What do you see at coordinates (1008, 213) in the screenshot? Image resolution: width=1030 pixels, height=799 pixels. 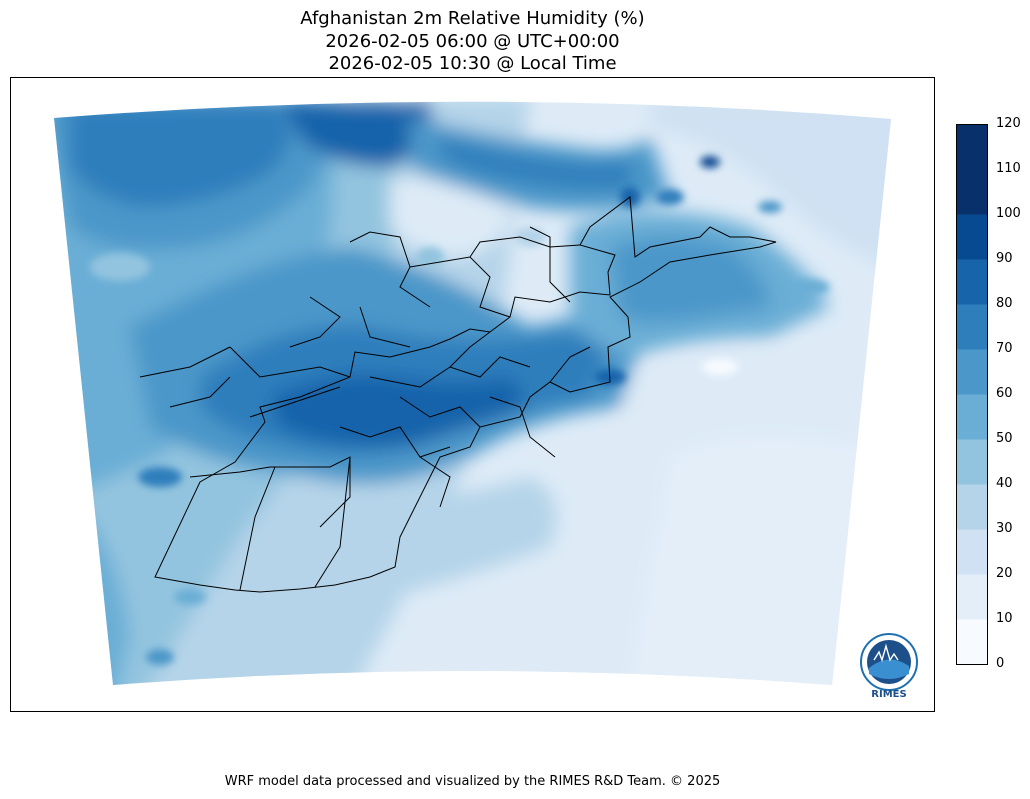 I see `colorbar-tick-label: 100` at bounding box center [1008, 213].